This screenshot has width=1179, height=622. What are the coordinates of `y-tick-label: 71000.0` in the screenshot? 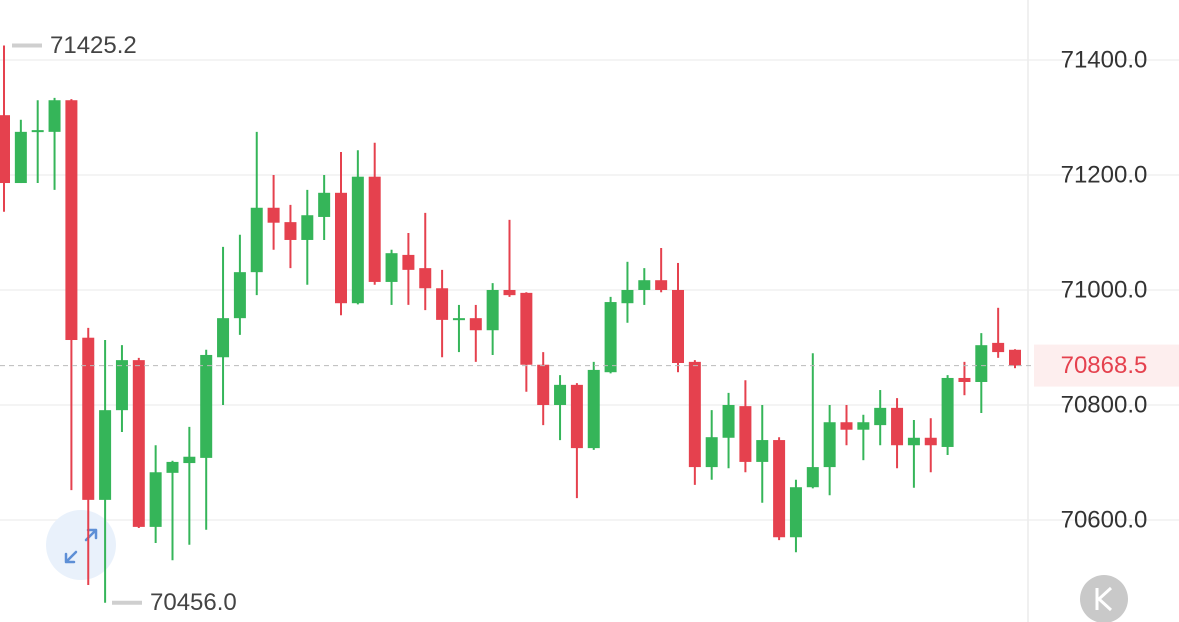 It's located at (1104, 289).